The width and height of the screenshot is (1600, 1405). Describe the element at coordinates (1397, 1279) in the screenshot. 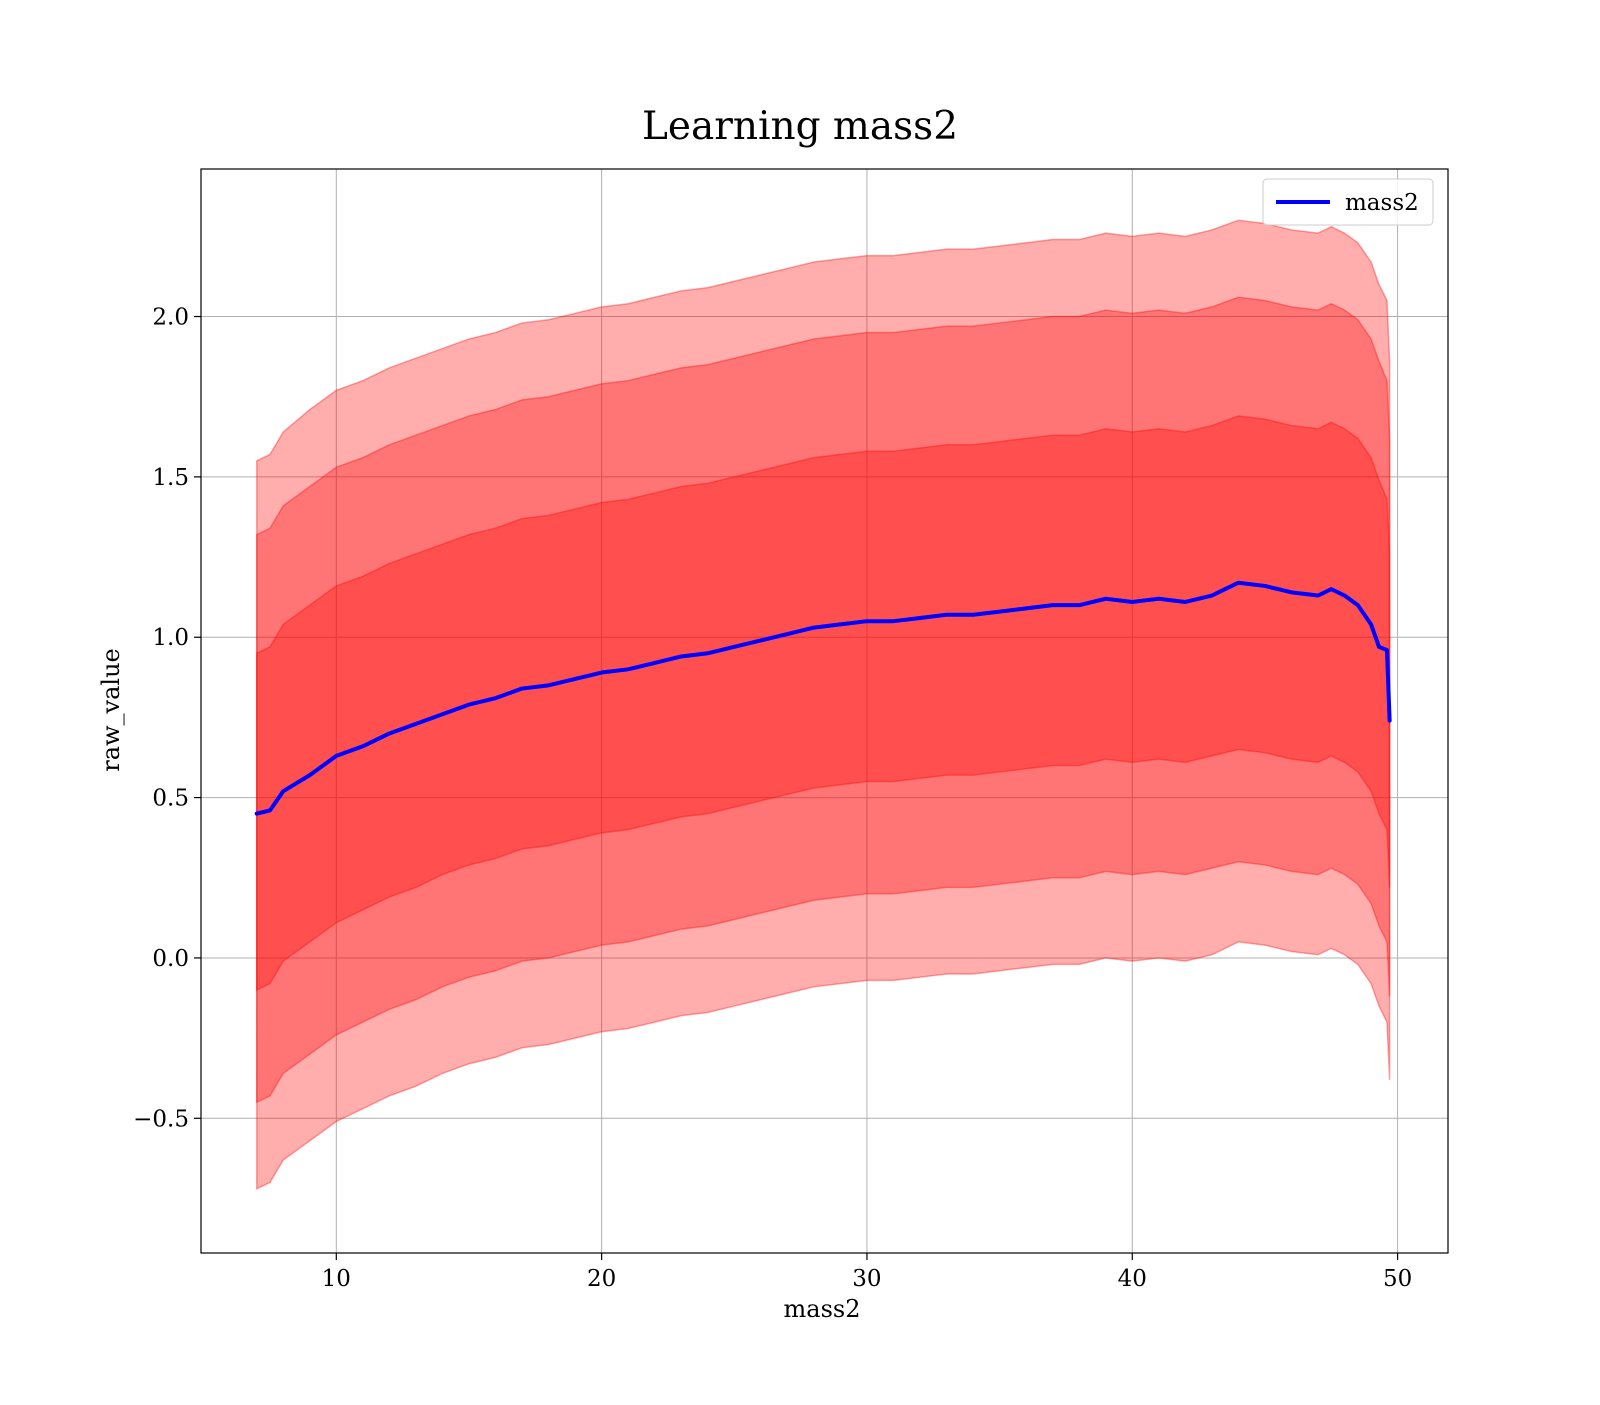

I see `x-tick-label: 50` at that location.